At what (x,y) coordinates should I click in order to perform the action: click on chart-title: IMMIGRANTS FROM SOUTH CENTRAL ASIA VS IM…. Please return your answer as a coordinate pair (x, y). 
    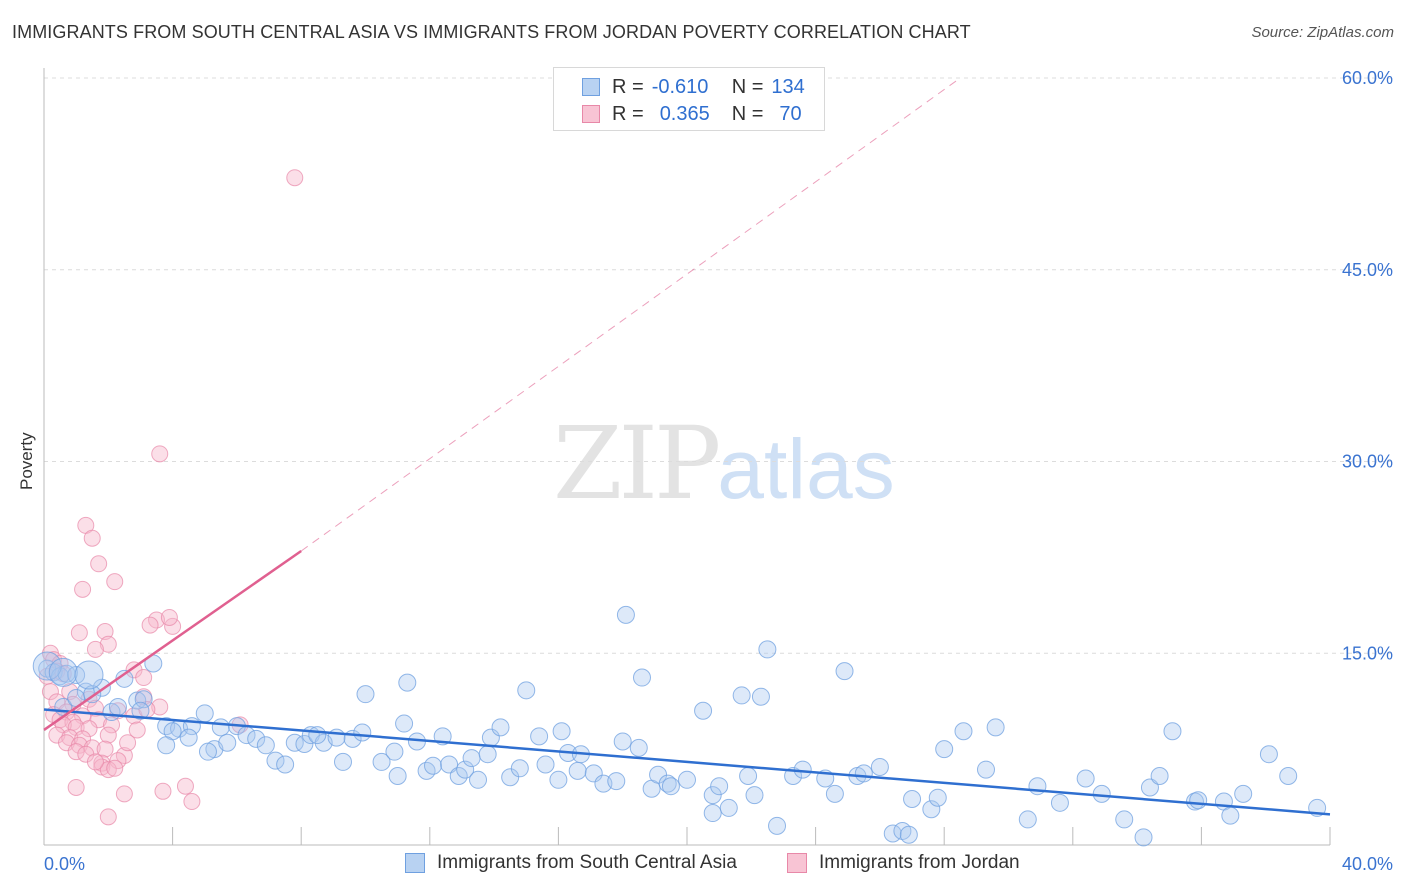
    Looking at the image, I should click on (491, 32).